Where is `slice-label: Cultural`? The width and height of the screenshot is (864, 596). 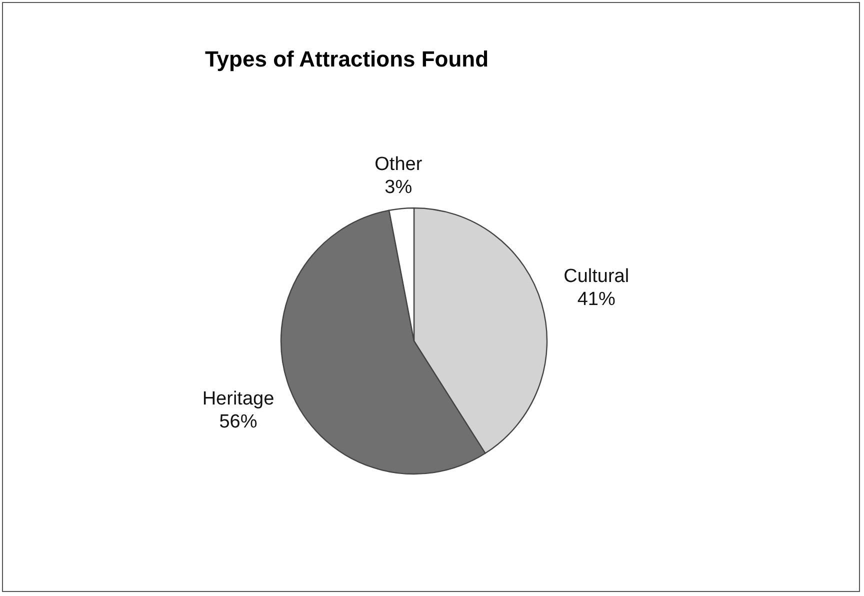
slice-label: Cultural is located at coordinates (597, 277).